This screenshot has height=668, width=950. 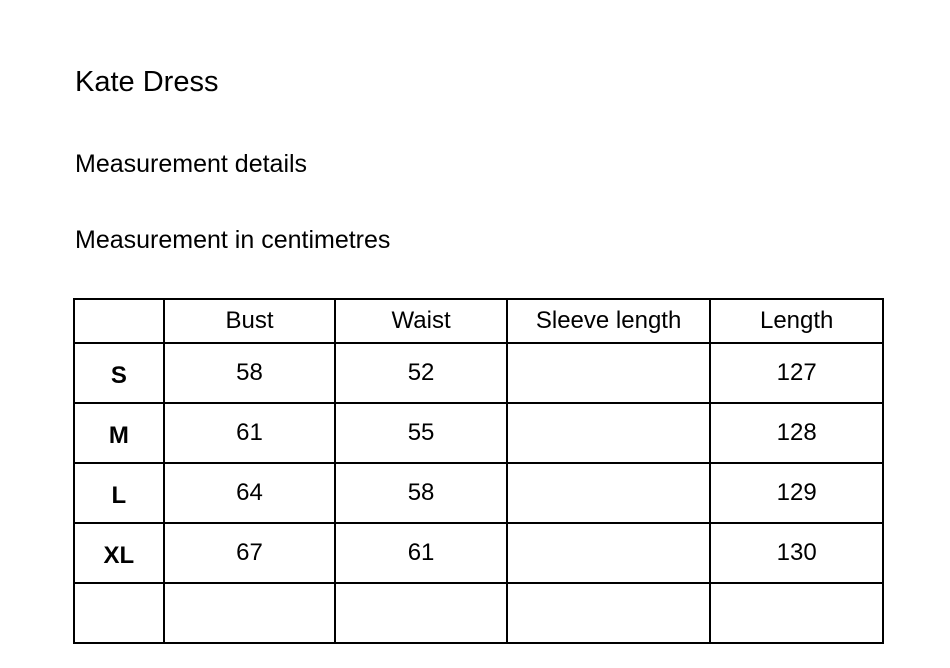 What do you see at coordinates (249, 373) in the screenshot?
I see `bust-cell: 58` at bounding box center [249, 373].